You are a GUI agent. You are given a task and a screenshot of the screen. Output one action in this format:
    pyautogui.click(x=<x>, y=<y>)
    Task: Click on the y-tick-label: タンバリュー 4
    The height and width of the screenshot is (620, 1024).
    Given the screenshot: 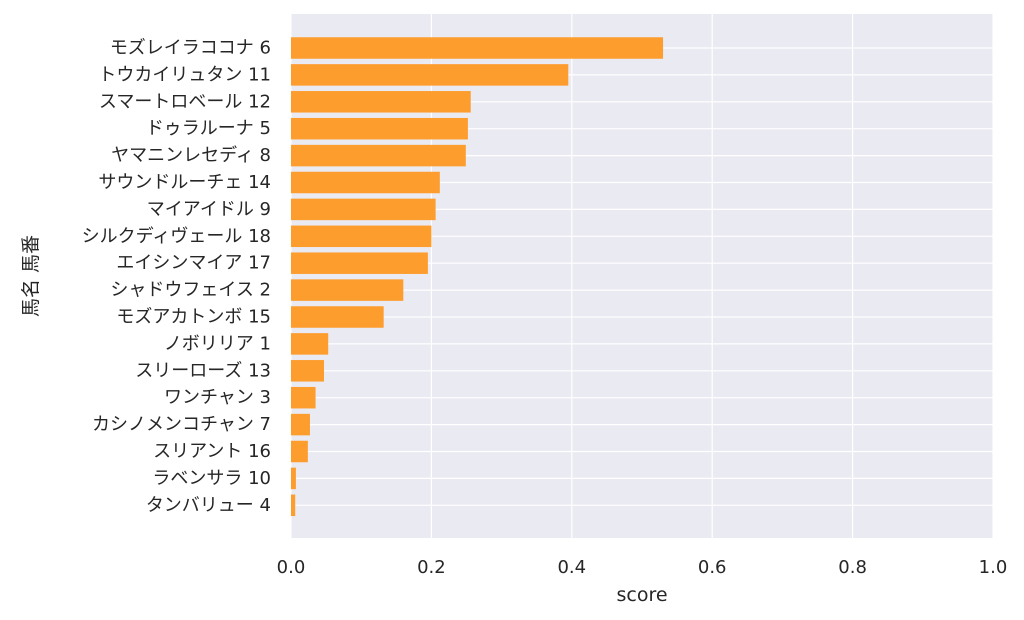 What is the action you would take?
    pyautogui.click(x=208, y=505)
    